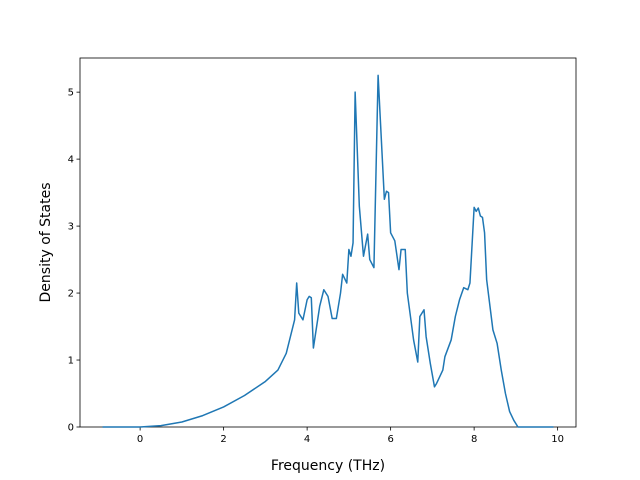  I want to click on y-axis-label: Density of States, so click(46, 243).